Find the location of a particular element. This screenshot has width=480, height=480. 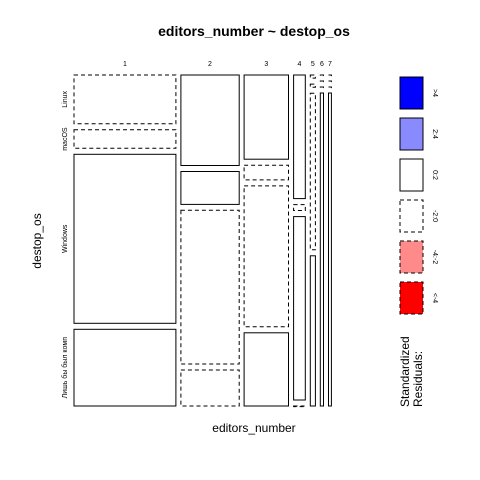

legend-title-line-1: Standardized is located at coordinates (405, 371).